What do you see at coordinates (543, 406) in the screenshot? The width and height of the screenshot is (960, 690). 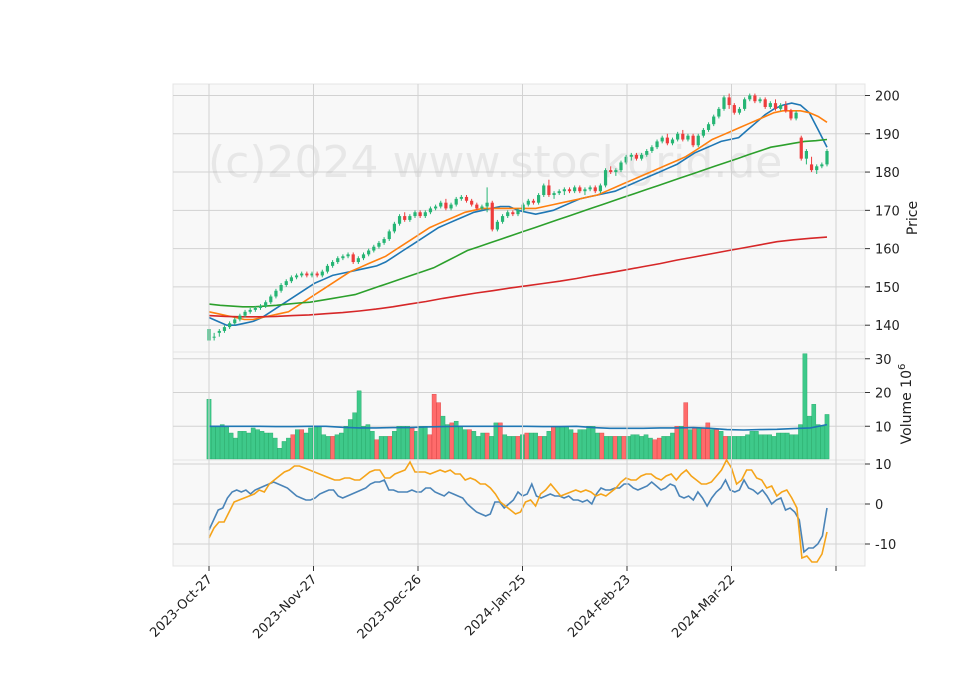 I see `volume-panel: 10 20 30 Volume 106` at bounding box center [543, 406].